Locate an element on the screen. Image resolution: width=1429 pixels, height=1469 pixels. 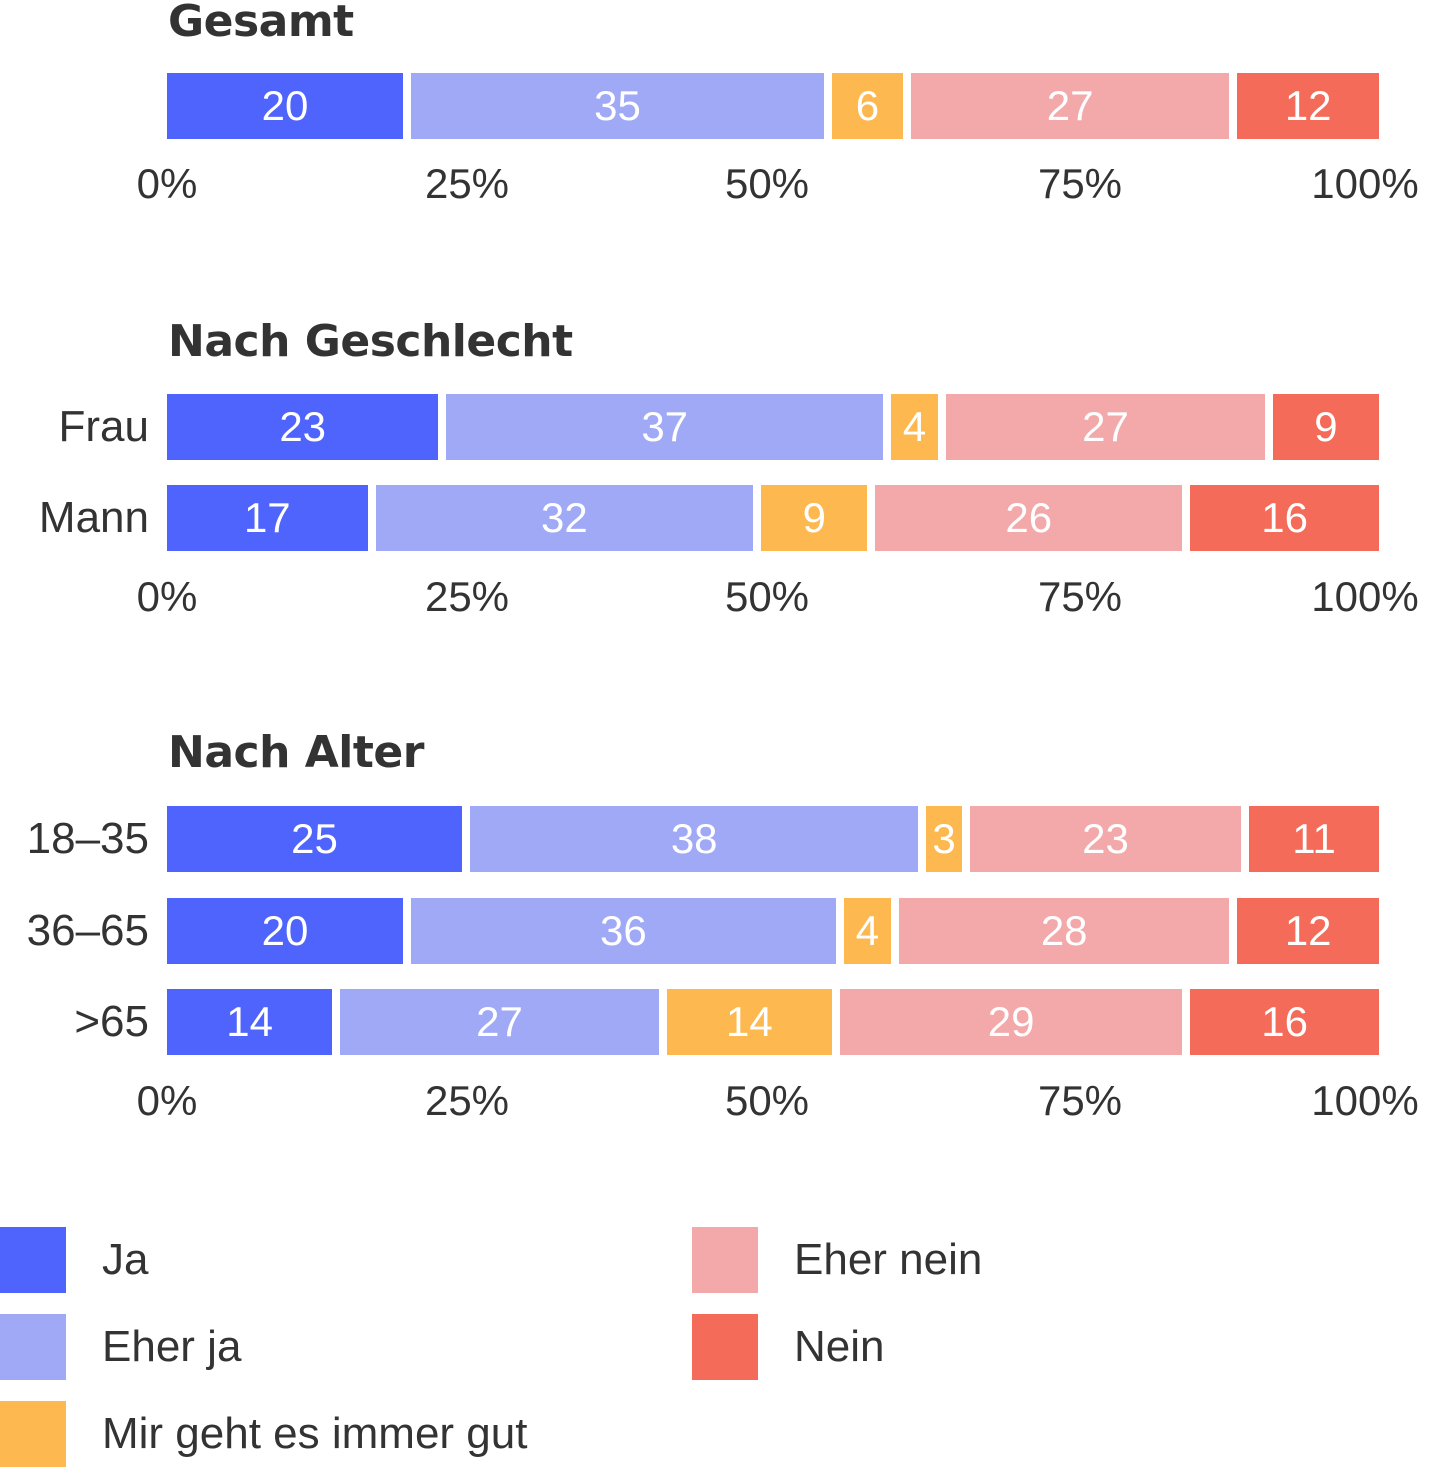
bar-segment: 17 is located at coordinates (267, 518).